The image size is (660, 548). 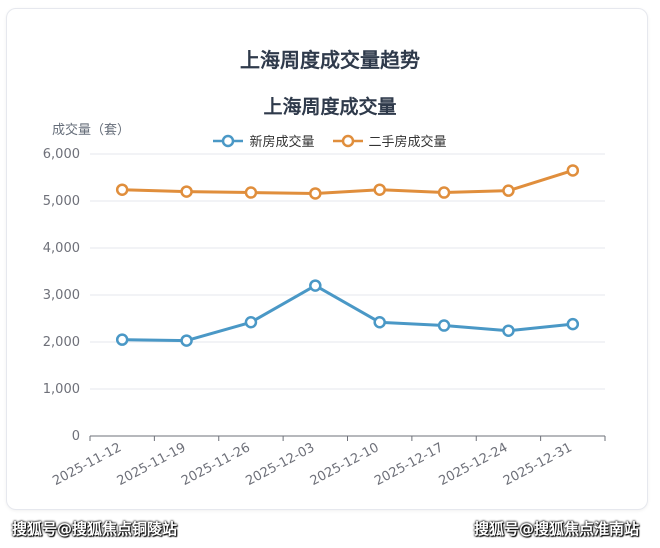 I want to click on x-tick-label: 2025-12-17, so click(x=409, y=464).